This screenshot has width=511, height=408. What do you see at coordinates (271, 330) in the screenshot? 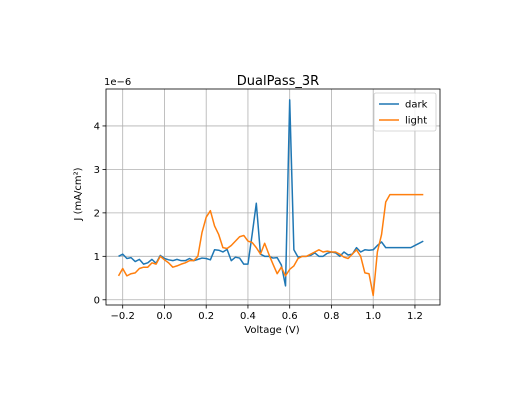
I see `x-axis-label: Voltage (V)` at bounding box center [271, 330].